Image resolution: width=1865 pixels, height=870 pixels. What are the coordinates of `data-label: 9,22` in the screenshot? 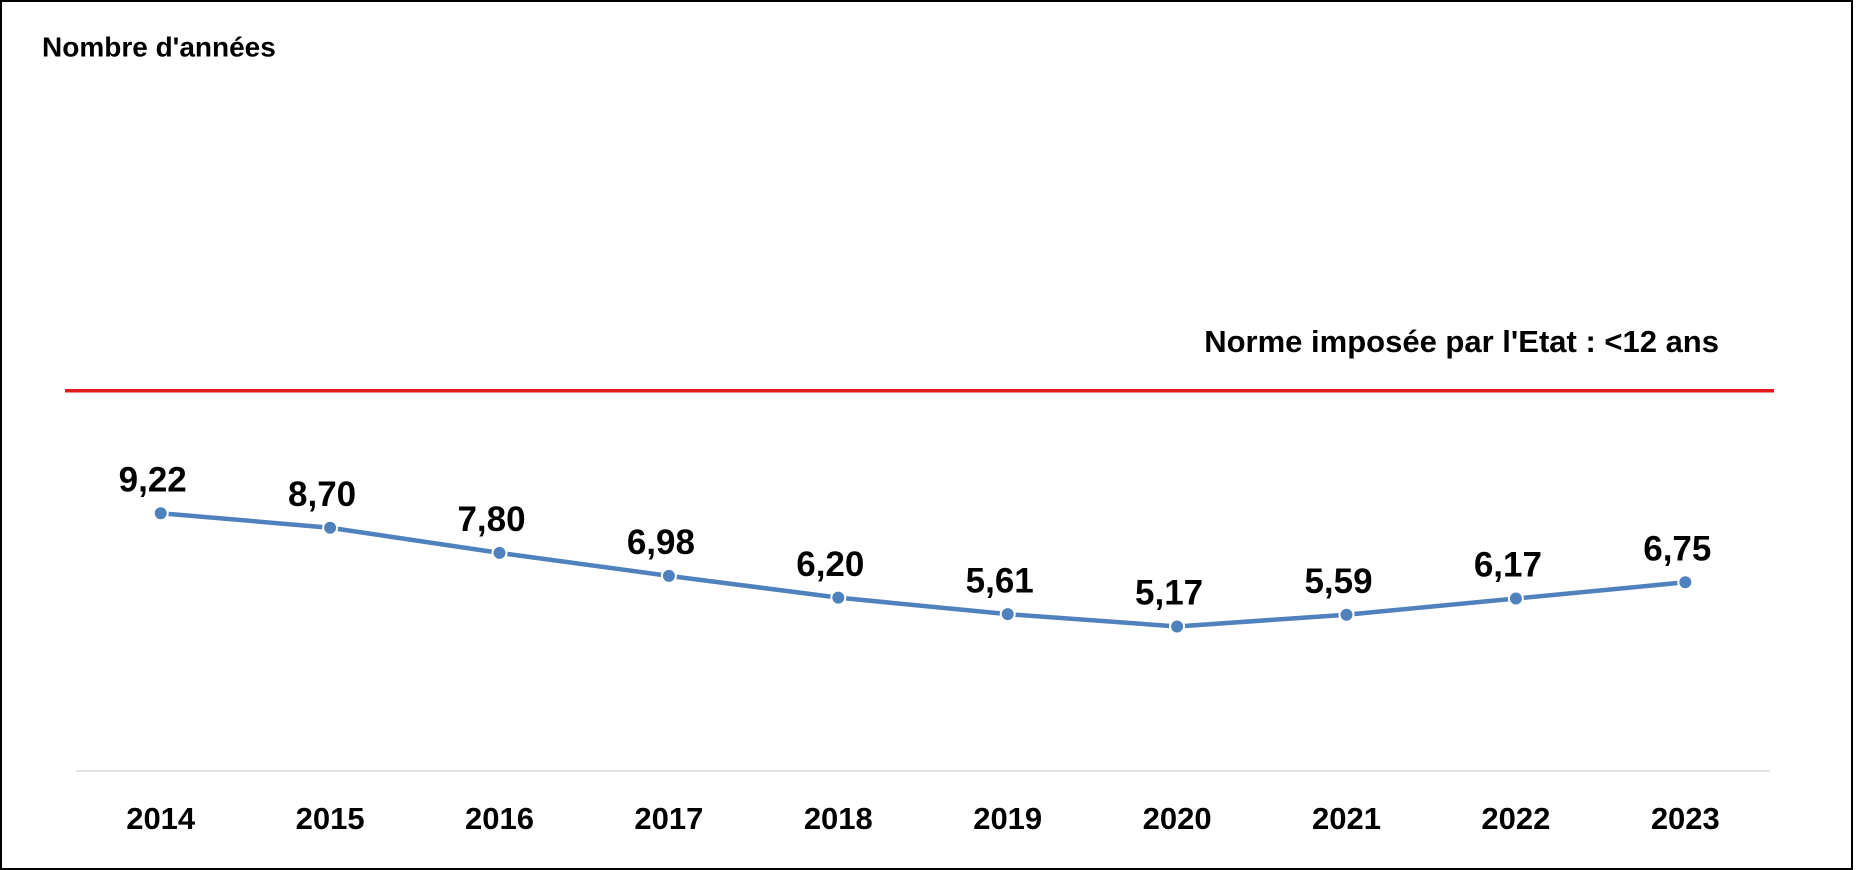 It's located at (153, 479).